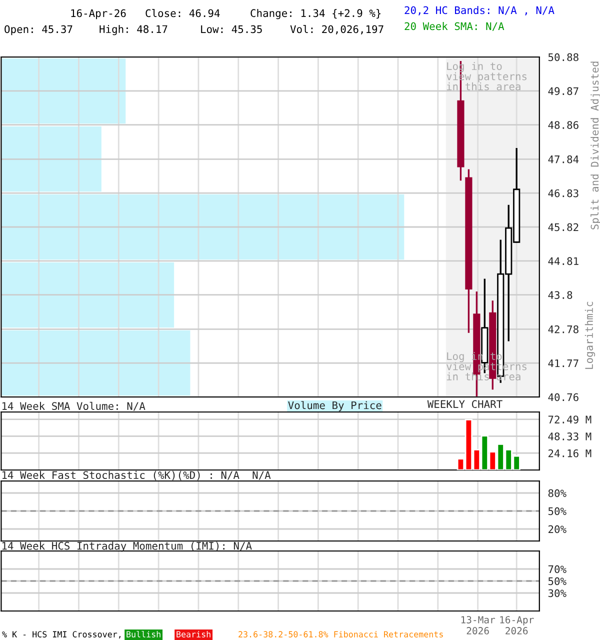 The height and width of the screenshot is (640, 600). Describe the element at coordinates (337, 29) in the screenshot. I see `text: Vol: 20,026,197` at that location.